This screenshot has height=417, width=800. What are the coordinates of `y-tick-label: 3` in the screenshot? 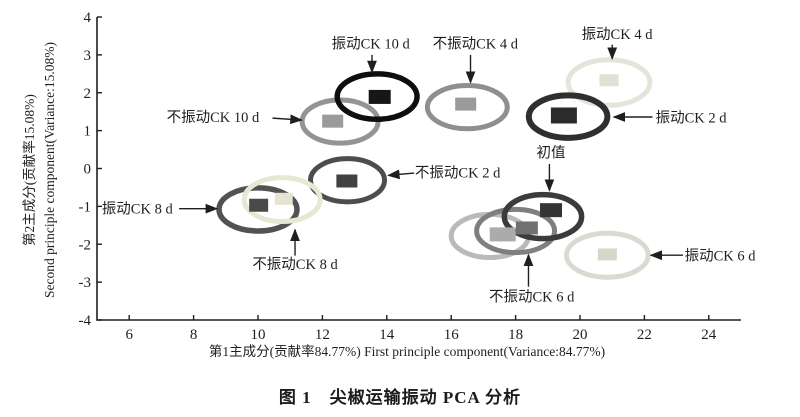 It's located at (88, 56).